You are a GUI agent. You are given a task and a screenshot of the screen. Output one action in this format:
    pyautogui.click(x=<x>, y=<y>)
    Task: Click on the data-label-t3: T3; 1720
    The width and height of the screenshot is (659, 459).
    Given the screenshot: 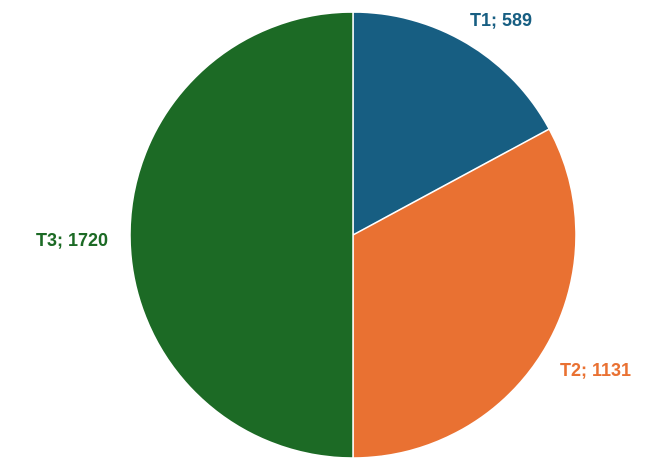 What is the action you would take?
    pyautogui.click(x=72, y=240)
    